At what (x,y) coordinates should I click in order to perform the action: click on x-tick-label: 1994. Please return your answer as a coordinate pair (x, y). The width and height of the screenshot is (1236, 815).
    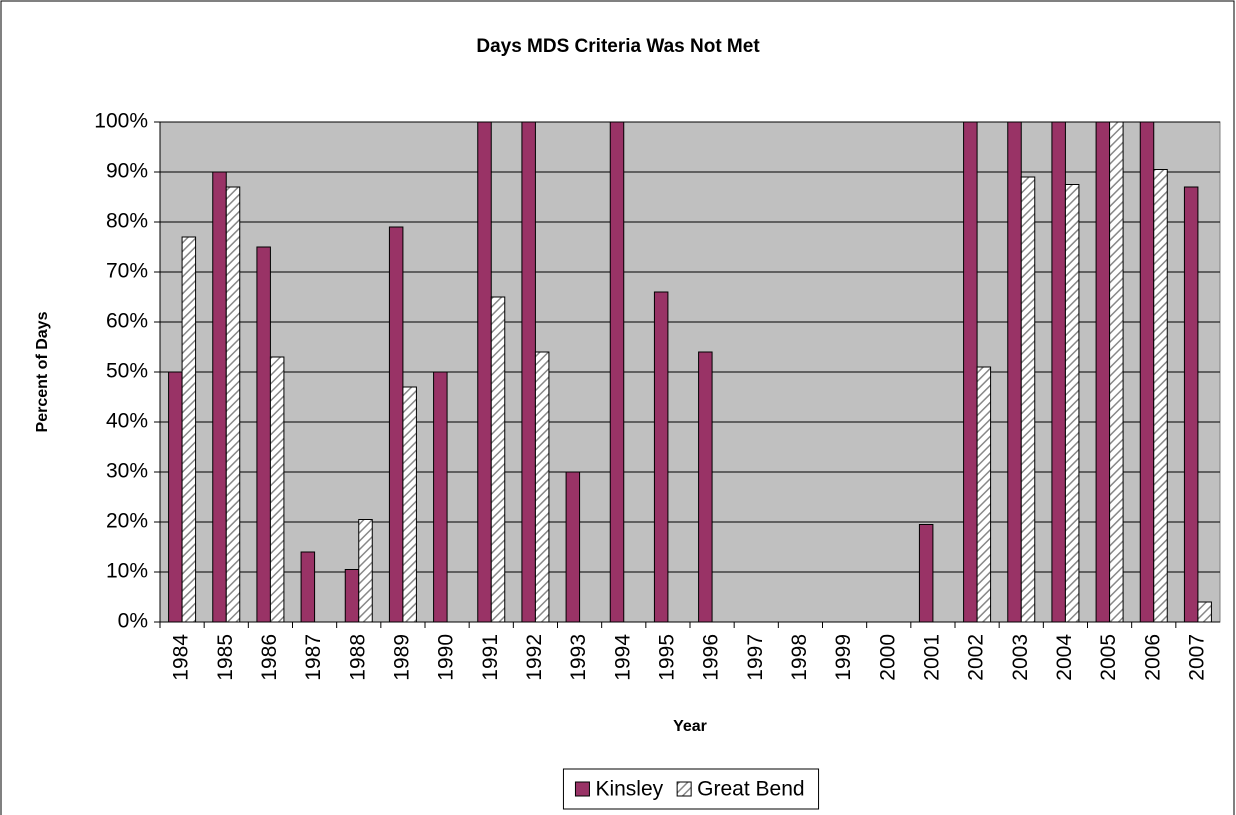
    Looking at the image, I should click on (622, 657).